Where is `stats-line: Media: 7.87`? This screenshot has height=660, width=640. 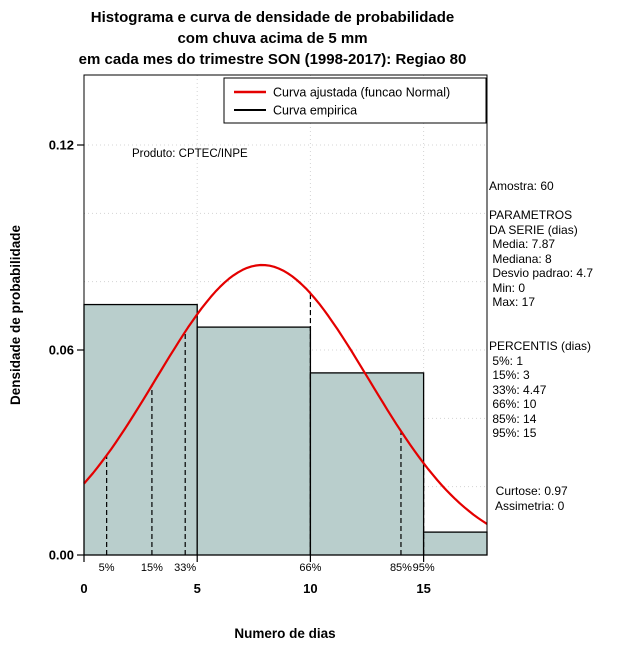
stats-line: Media: 7.87 is located at coordinates (522, 244).